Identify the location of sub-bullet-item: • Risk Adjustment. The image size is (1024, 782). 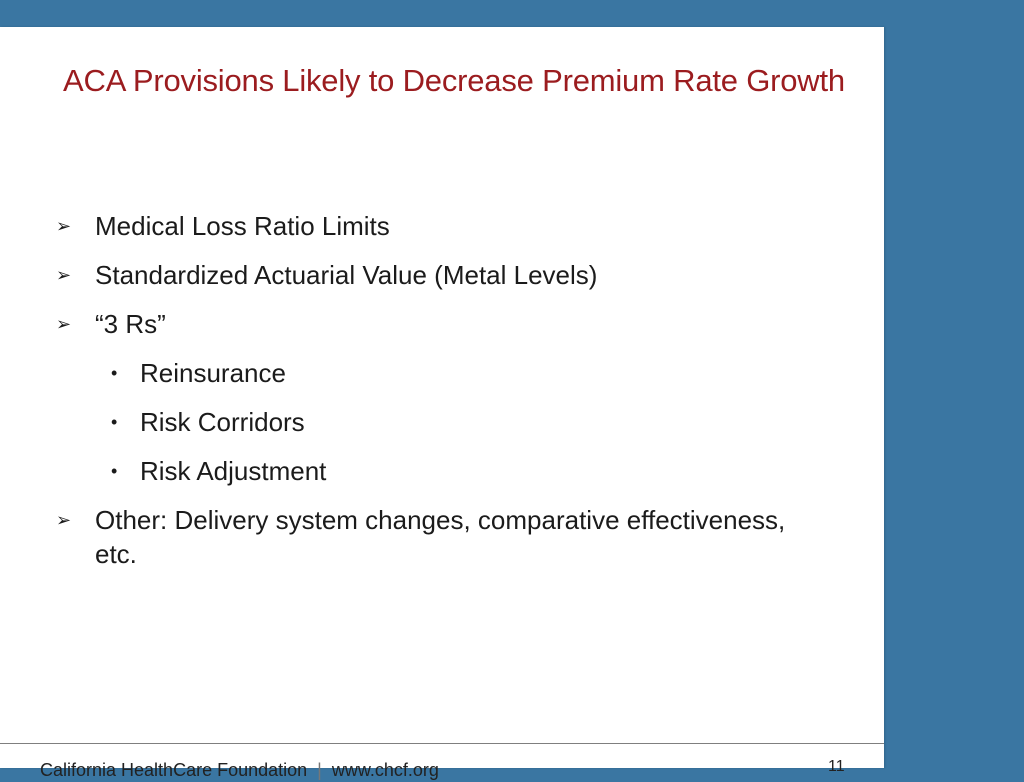
(426, 471).